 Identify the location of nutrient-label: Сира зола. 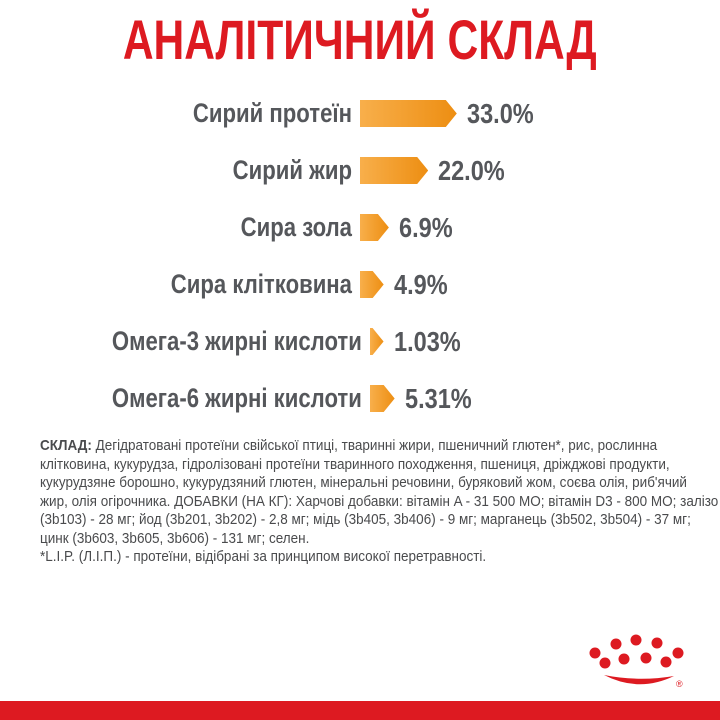
(296, 227).